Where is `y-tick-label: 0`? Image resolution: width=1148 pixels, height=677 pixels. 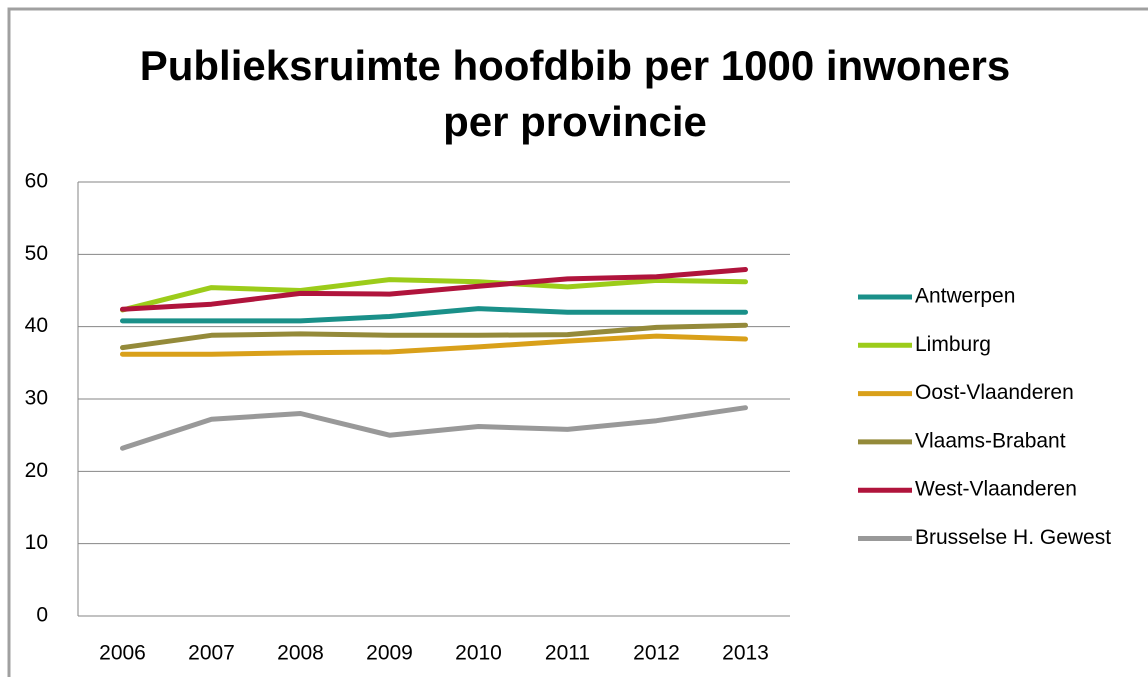 y-tick-label: 0 is located at coordinates (42, 615).